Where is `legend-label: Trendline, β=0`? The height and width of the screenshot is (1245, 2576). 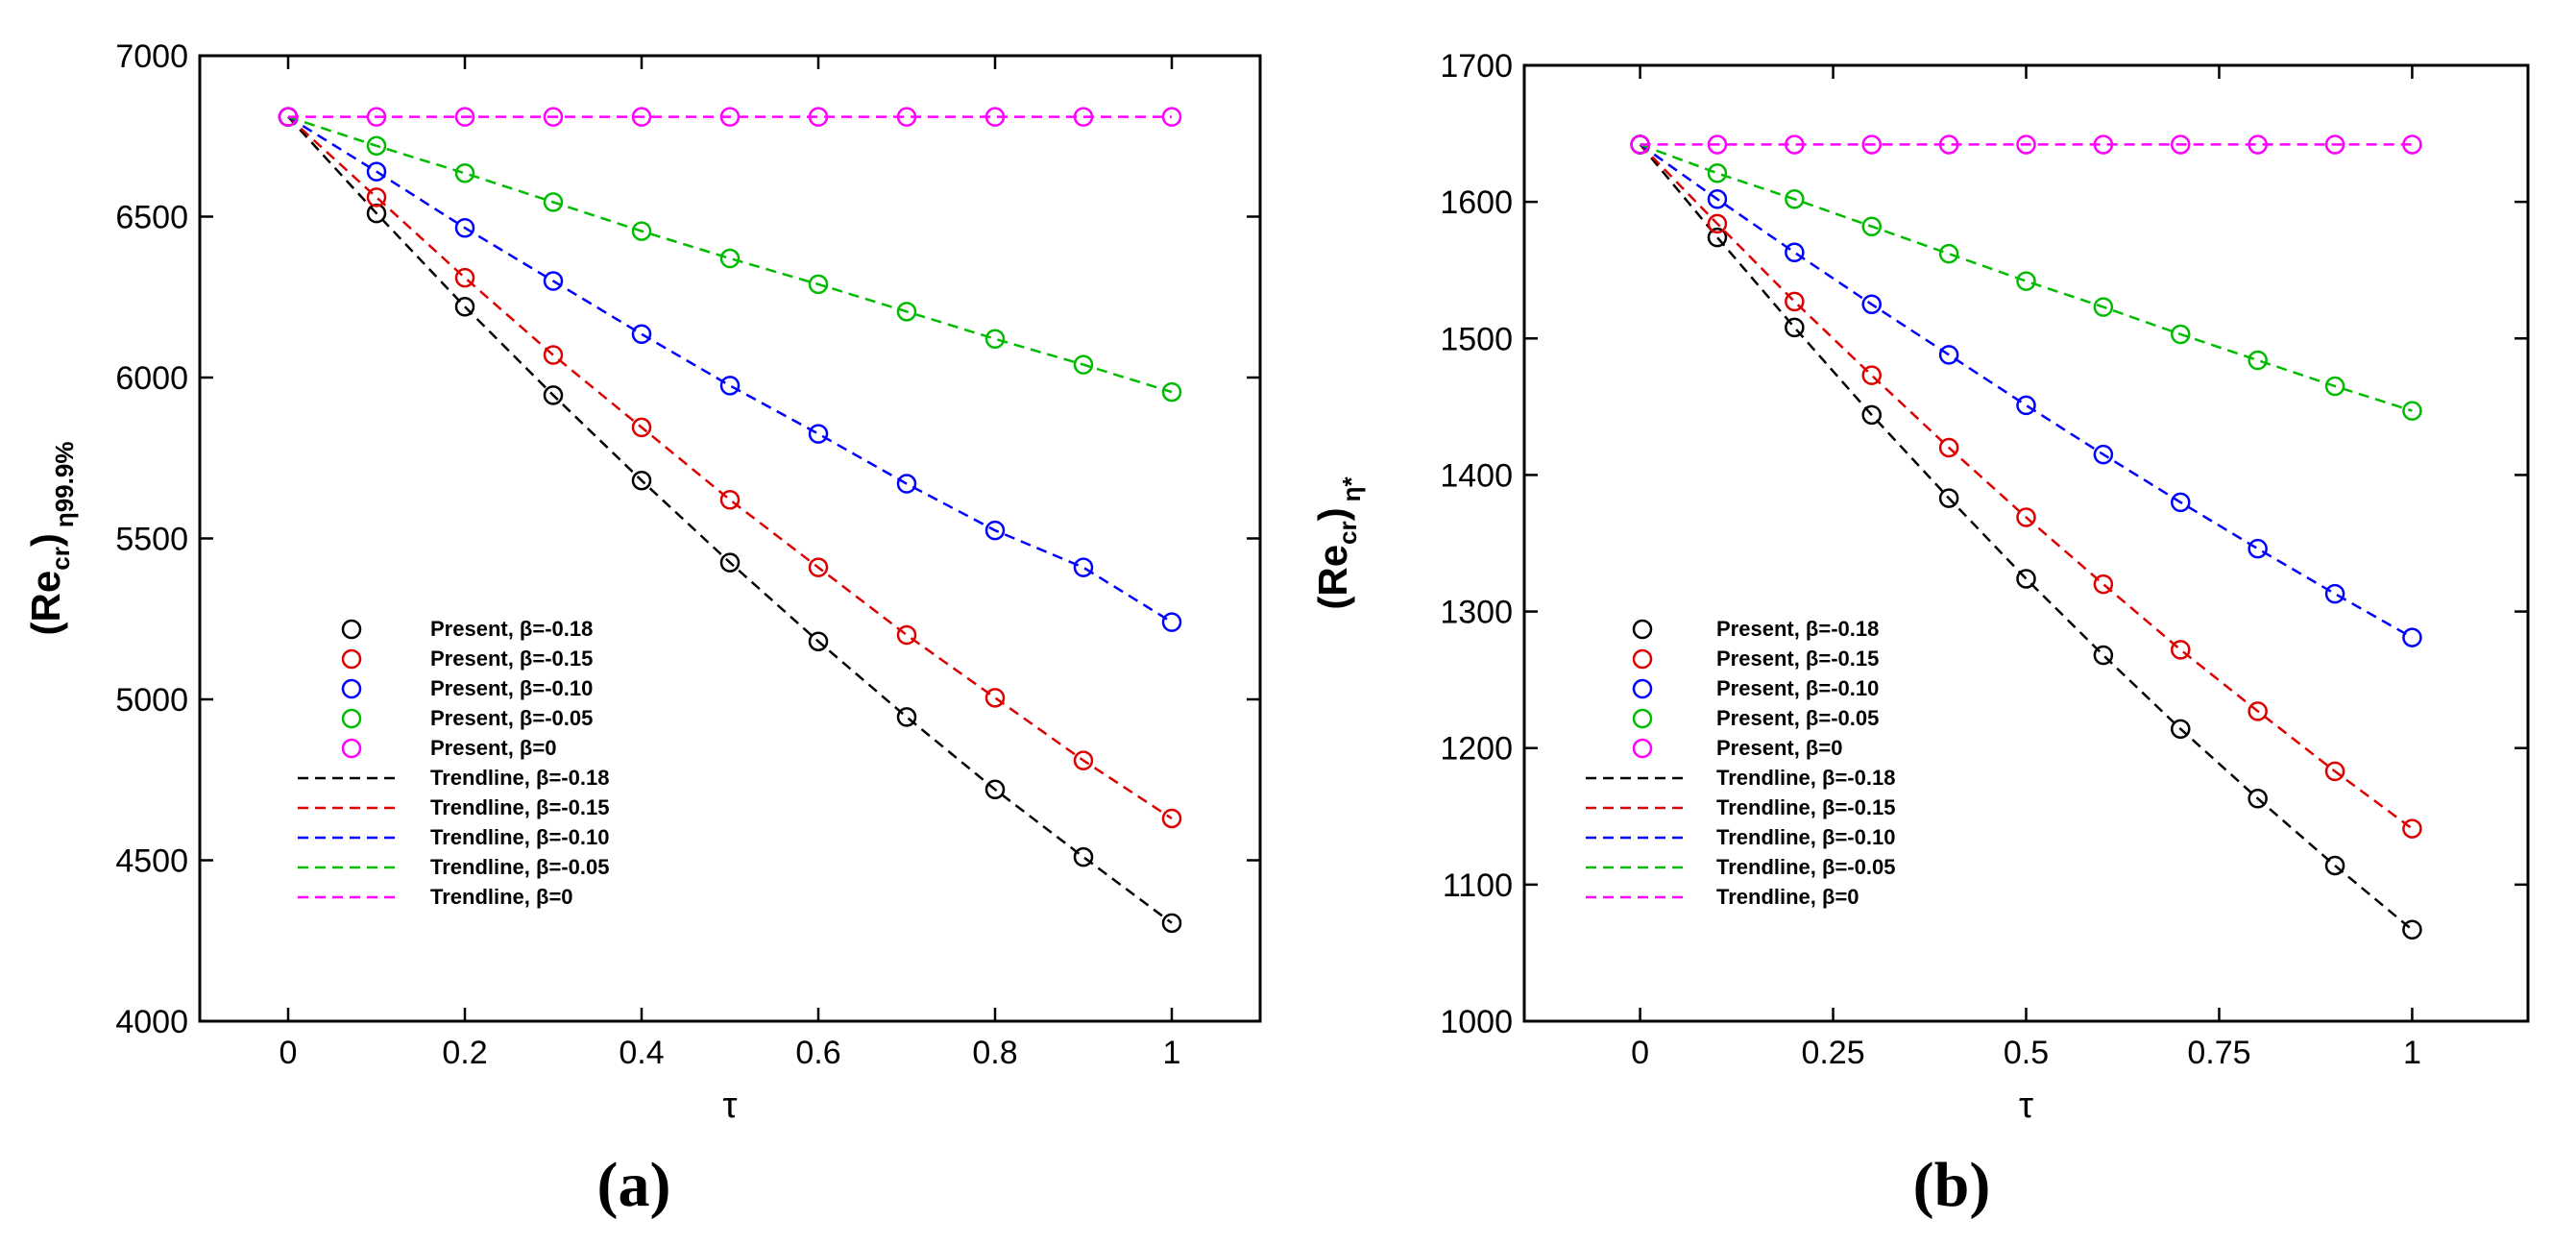
legend-label: Trendline, β=0 is located at coordinates (1788, 897).